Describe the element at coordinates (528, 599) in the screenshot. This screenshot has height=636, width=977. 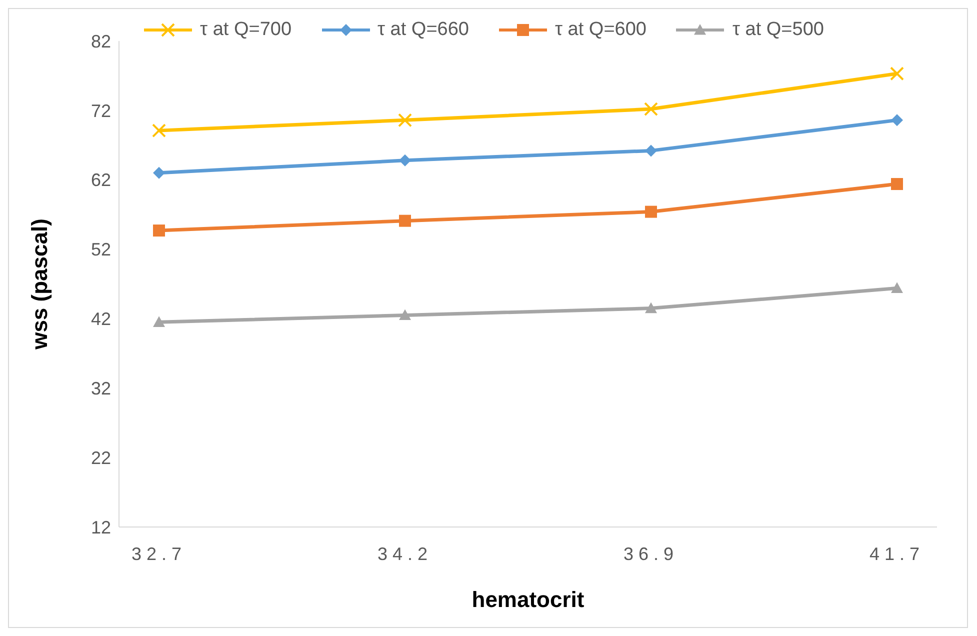
I see `x-axis-title: hematocrit` at that location.